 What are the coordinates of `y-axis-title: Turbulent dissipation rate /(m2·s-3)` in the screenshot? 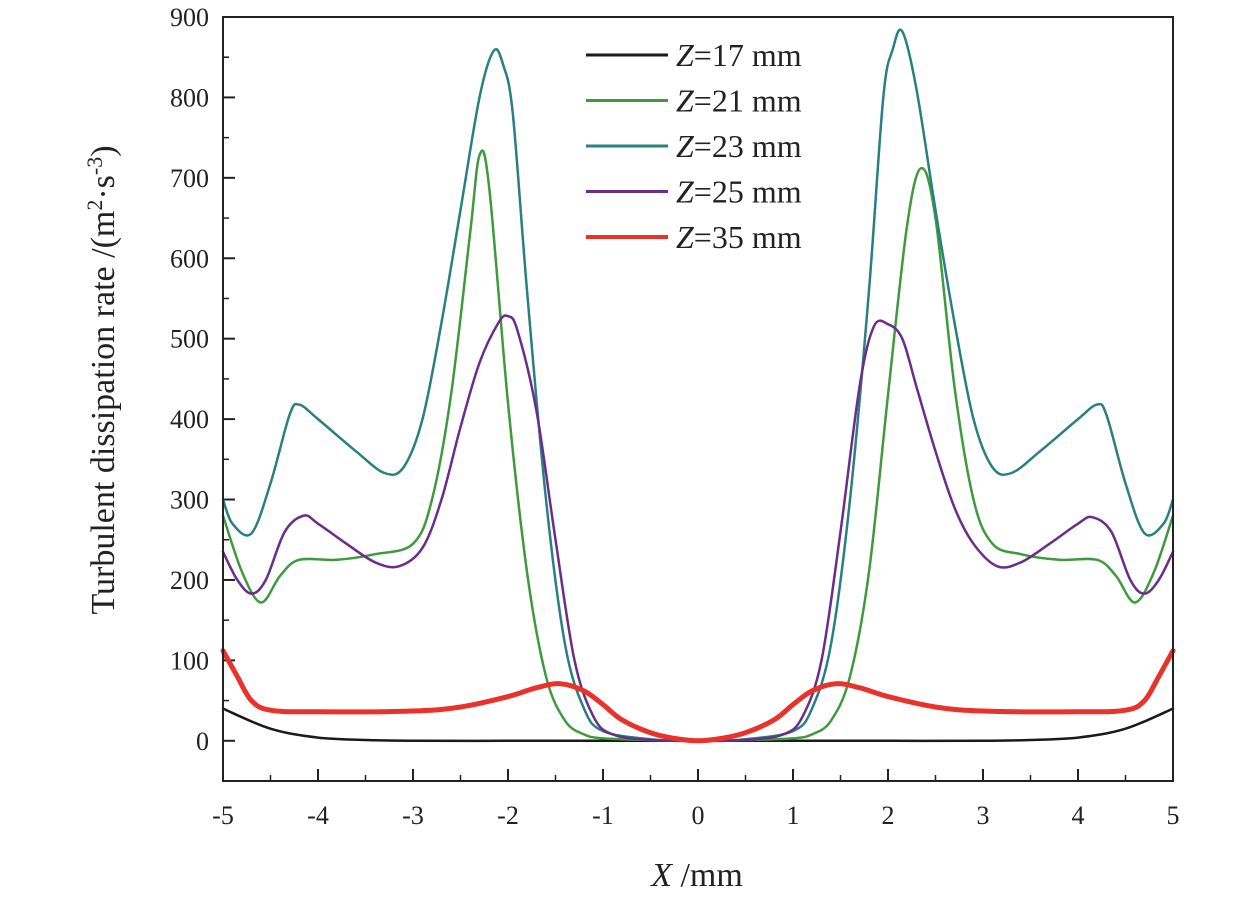 It's located at (102, 379).